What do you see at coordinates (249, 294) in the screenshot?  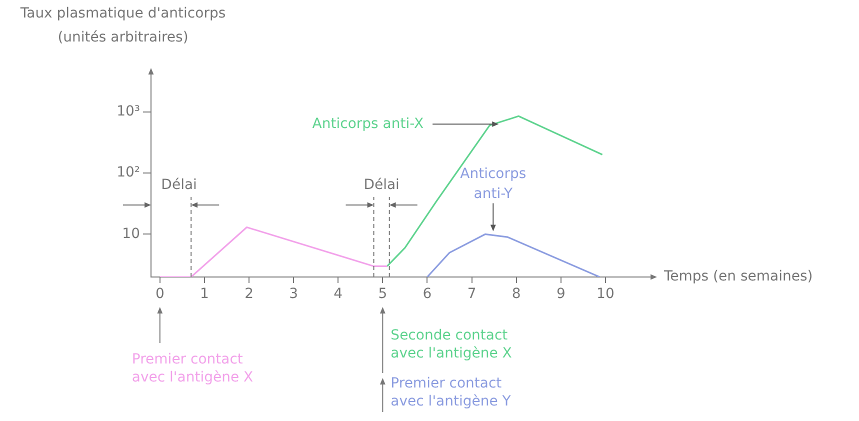 I see `x-tick-label: 2` at bounding box center [249, 294].